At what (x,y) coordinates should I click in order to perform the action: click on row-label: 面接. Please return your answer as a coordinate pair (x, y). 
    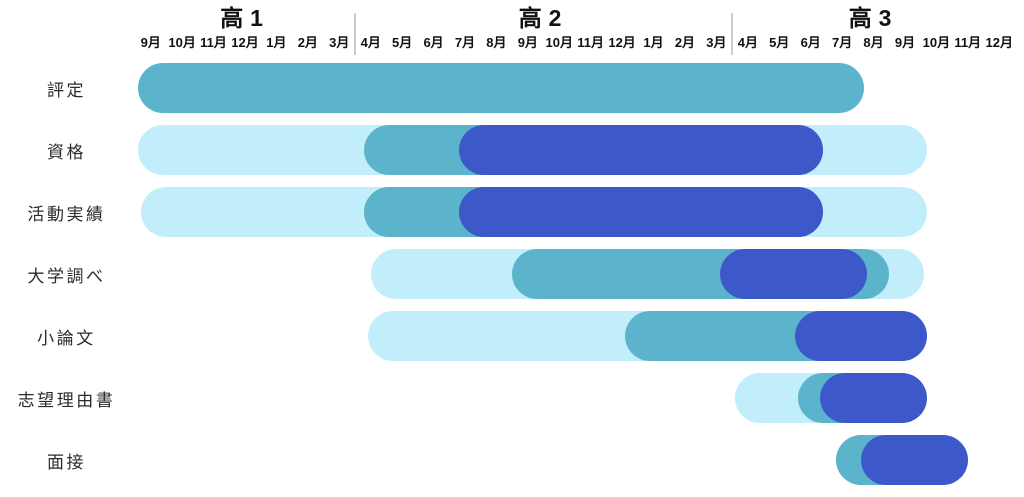
    Looking at the image, I should click on (66, 462).